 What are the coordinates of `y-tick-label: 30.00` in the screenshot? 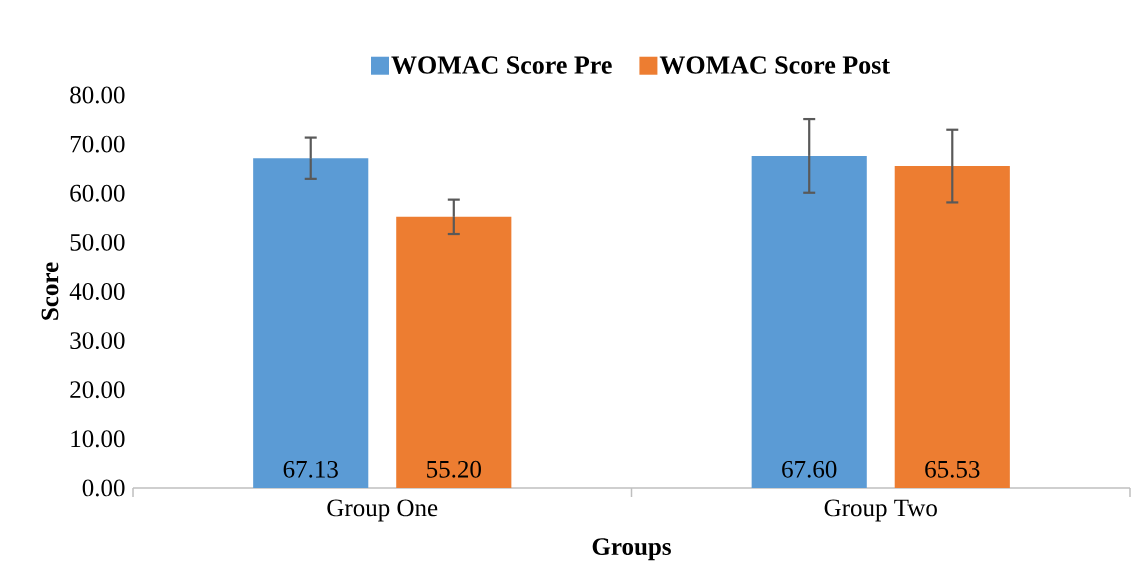 It's located at (97, 341).